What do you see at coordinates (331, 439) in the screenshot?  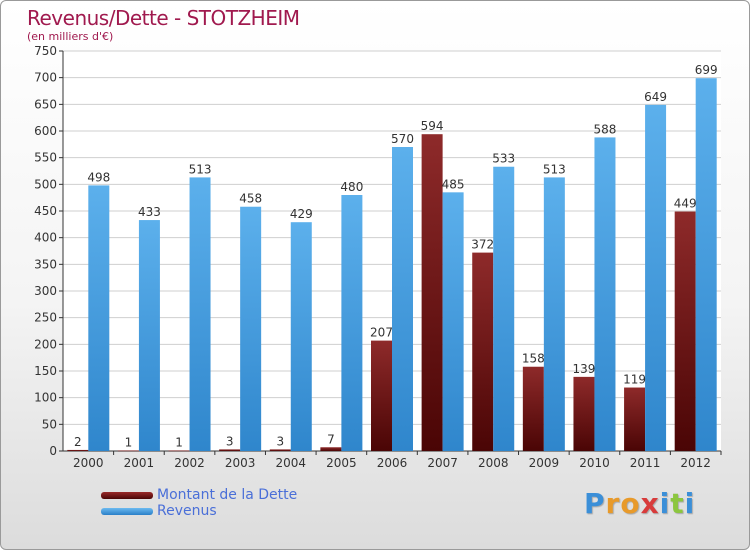 I see `data-label-dette-2005: 7` at bounding box center [331, 439].